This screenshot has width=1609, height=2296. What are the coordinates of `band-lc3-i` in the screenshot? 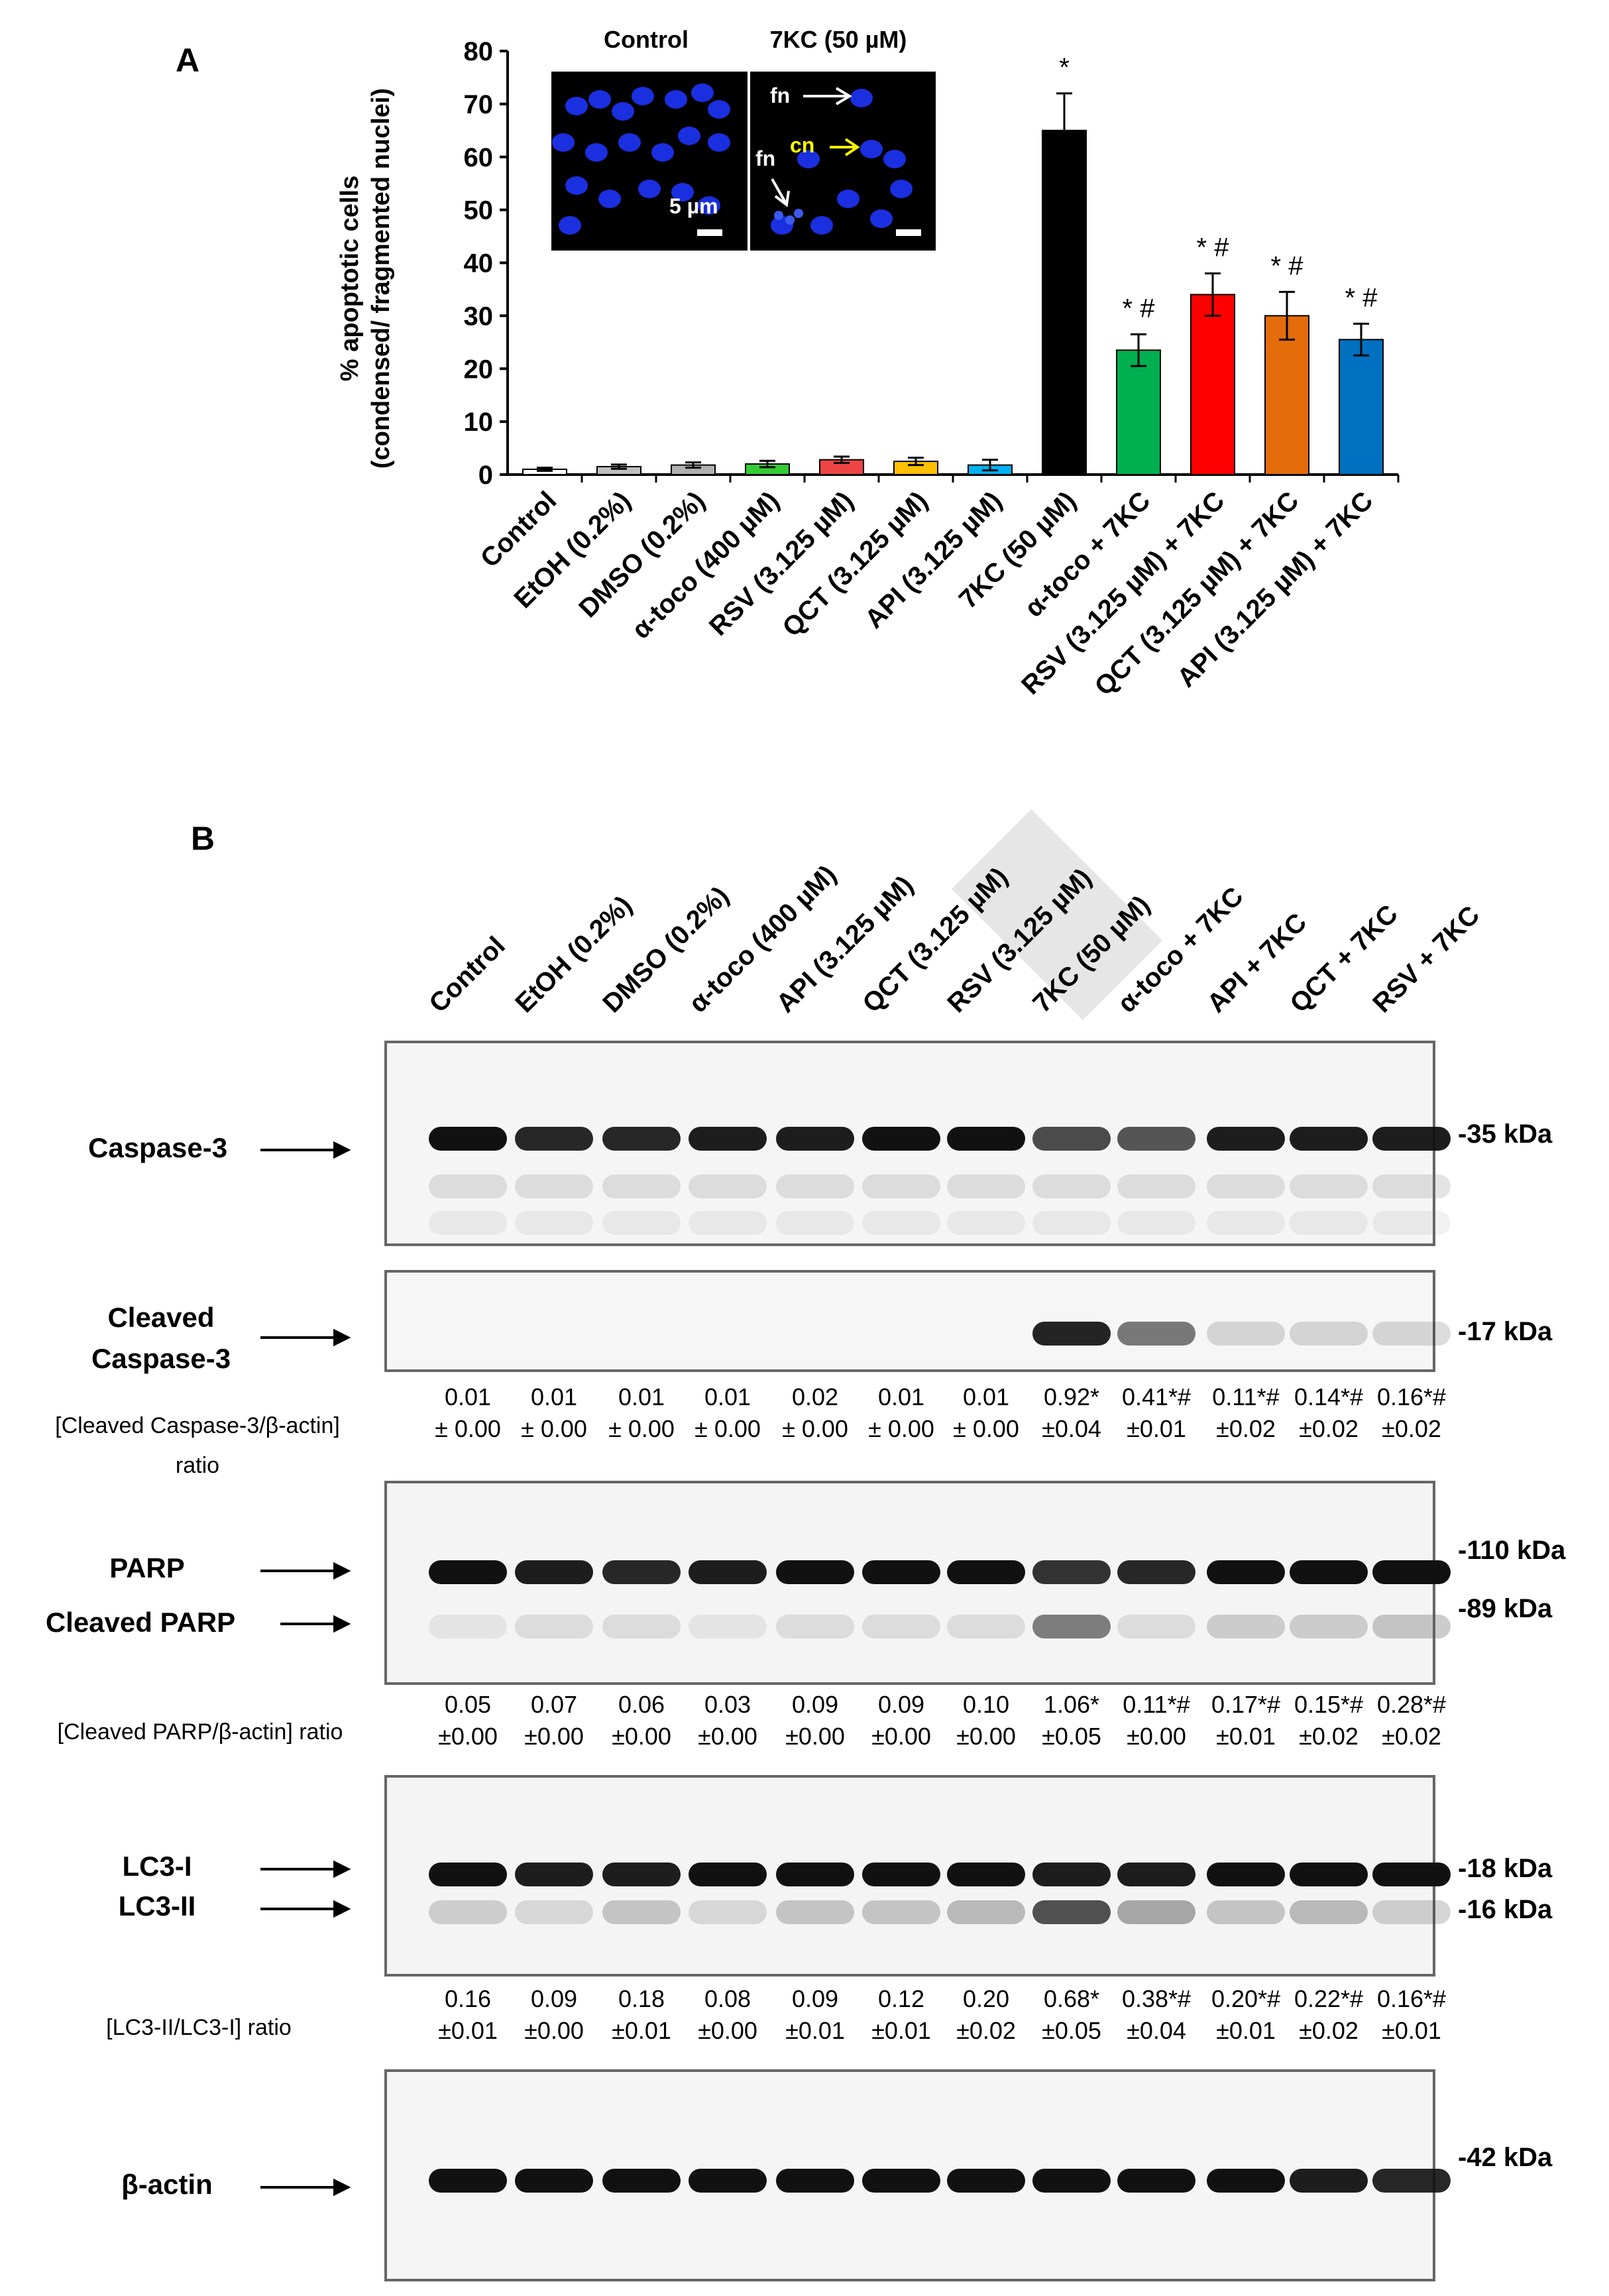 It's located at (815, 1874).